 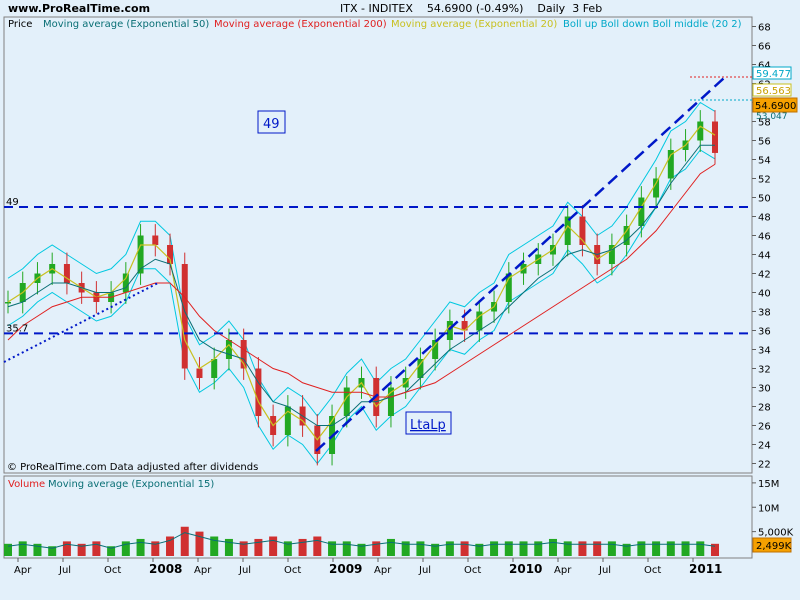 I want to click on price-tick-label: 66, so click(x=764, y=47).